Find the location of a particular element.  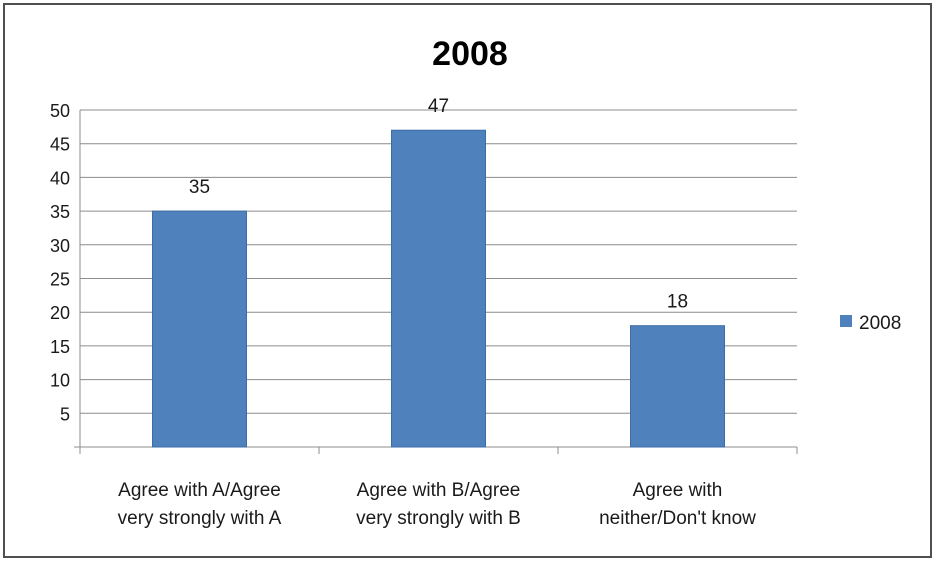

legend-swatch-2008 is located at coordinates (846, 321).